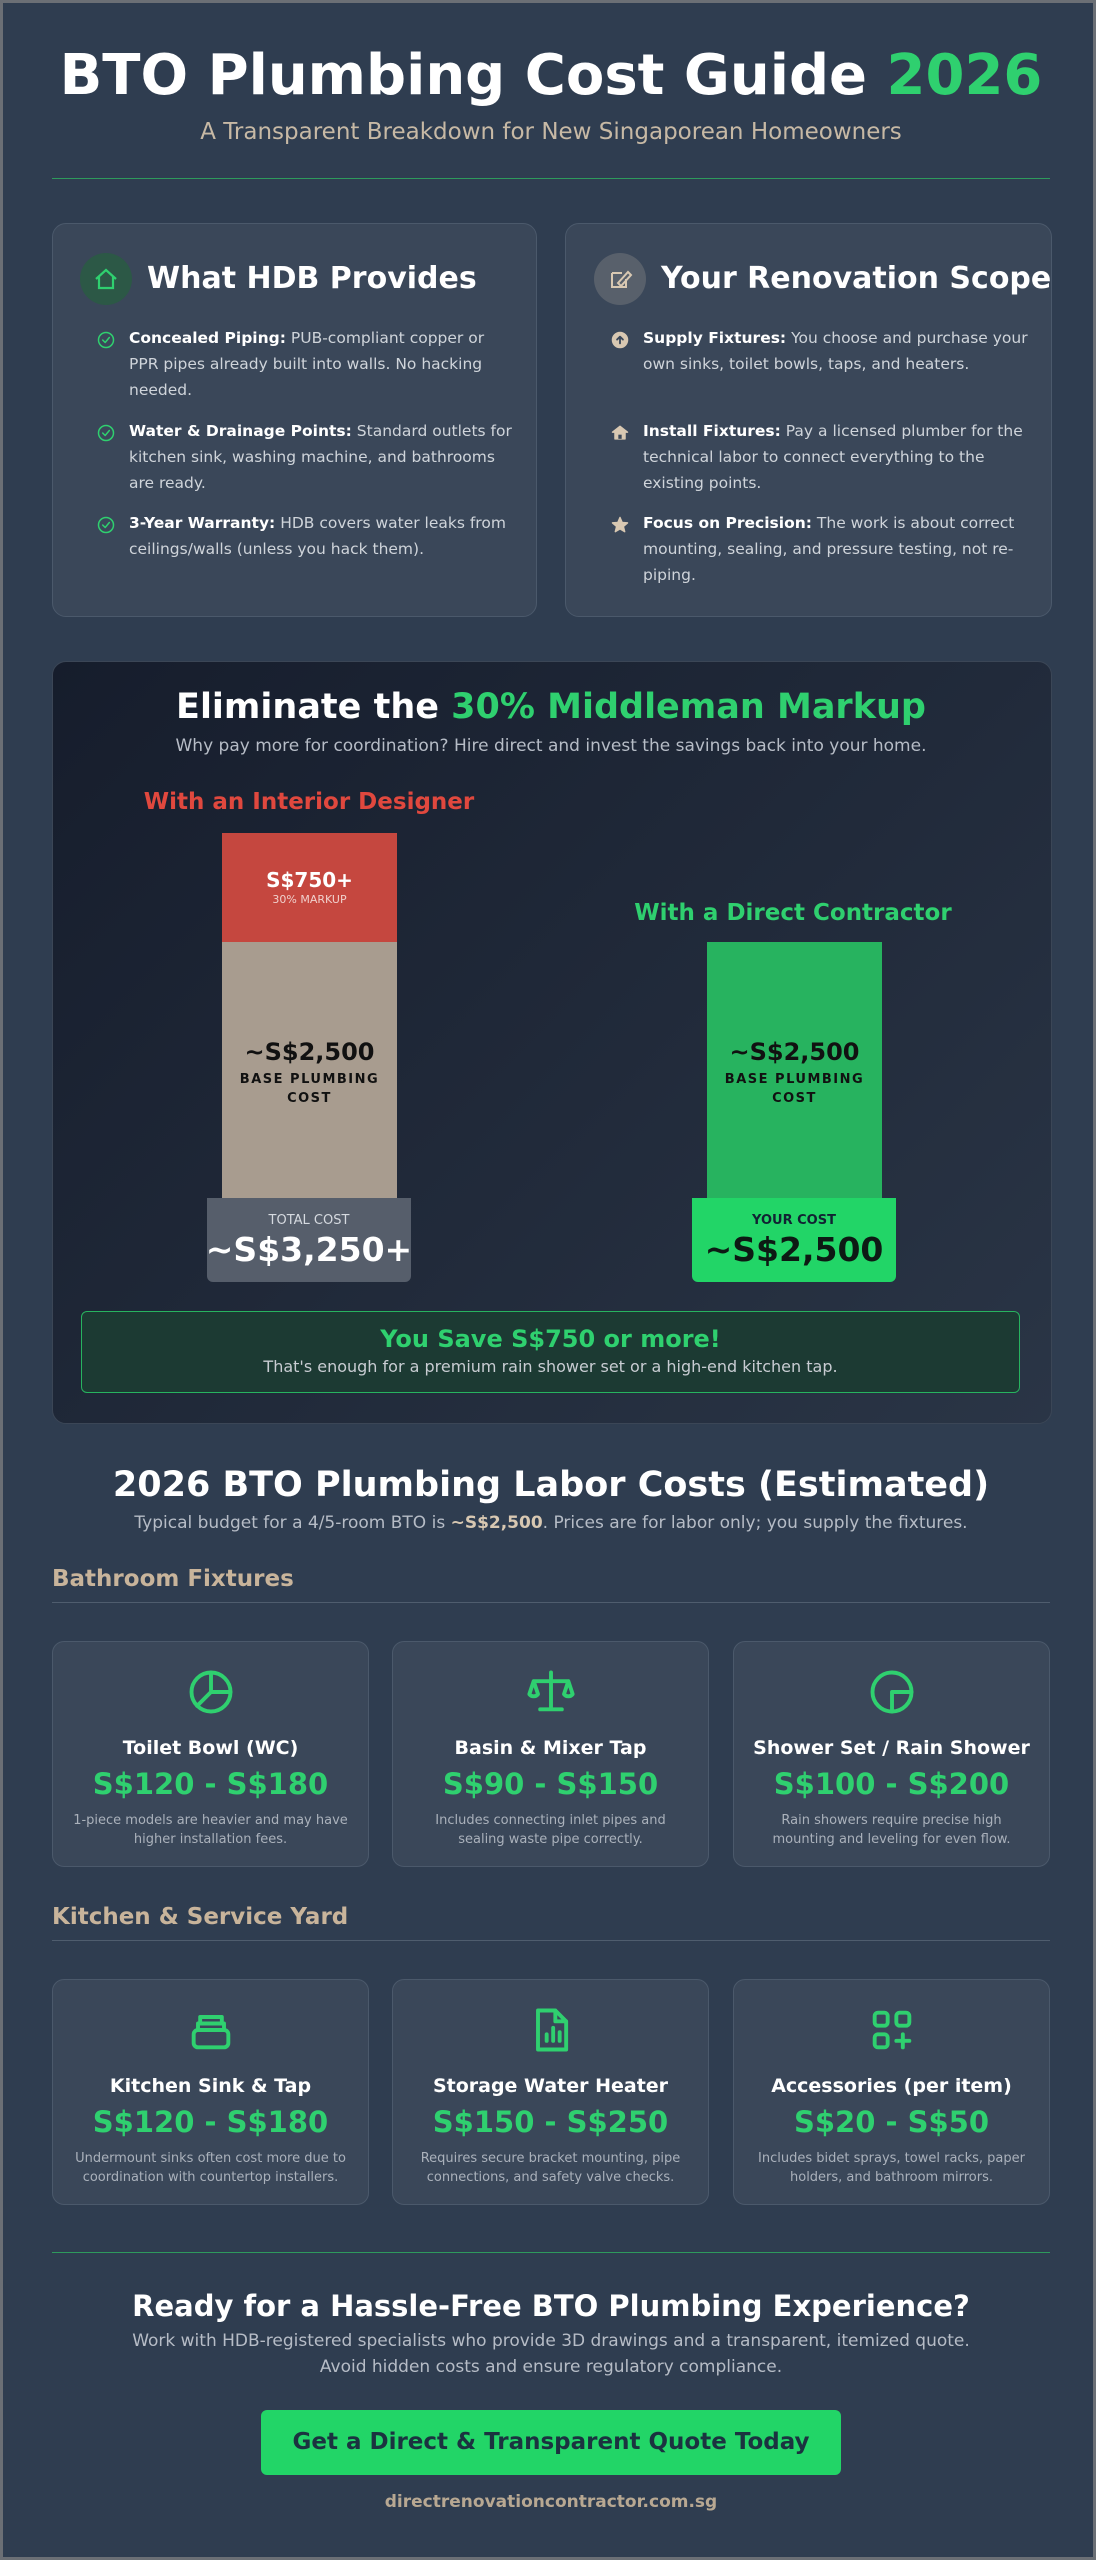  Describe the element at coordinates (210, 1748) in the screenshot. I see `item-name: Toilet Bowl (WC)` at that location.